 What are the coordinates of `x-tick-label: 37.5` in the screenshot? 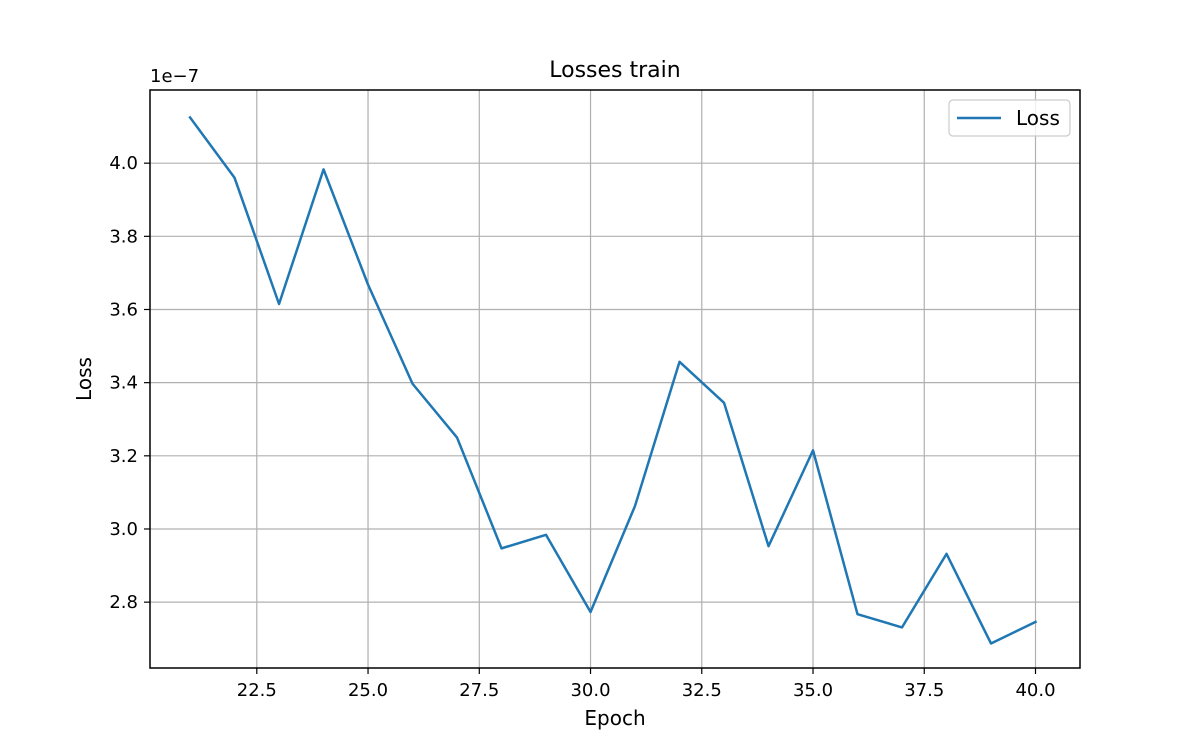 It's located at (924, 690).